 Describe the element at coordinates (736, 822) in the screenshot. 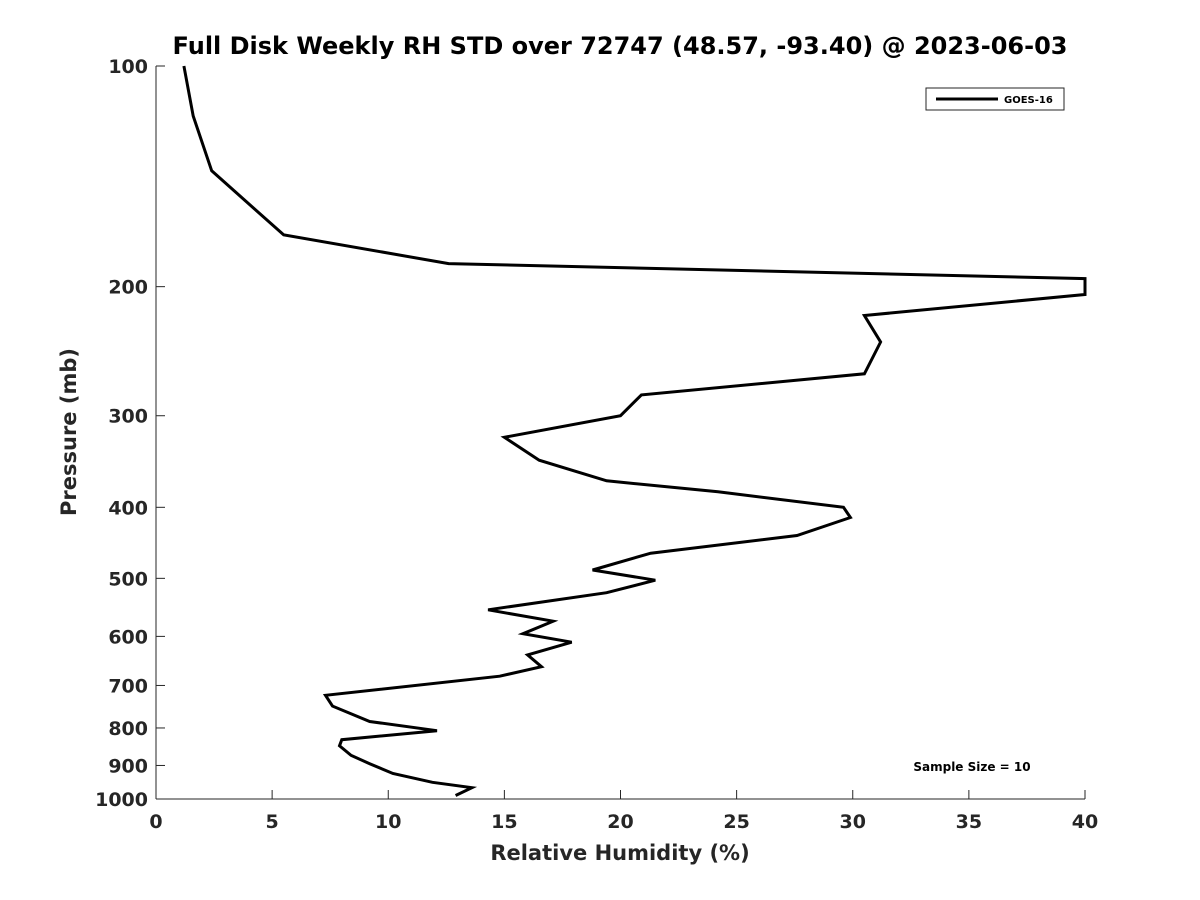

I see `x-tick-label: 25` at that location.